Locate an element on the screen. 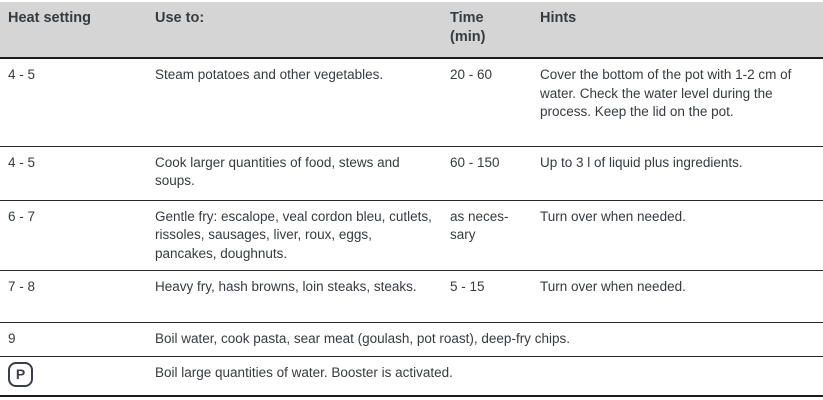 This screenshot has height=400, width=823. cell-hints: Up to 3 l of liquid plus ingredients. is located at coordinates (677, 173).